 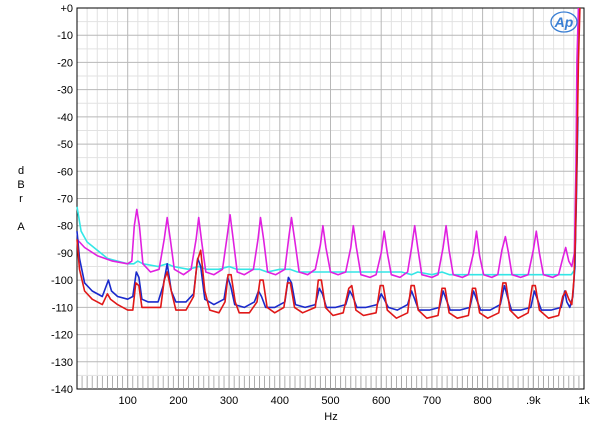 What do you see at coordinates (65, 254) in the screenshot?
I see `y-tick-label: -90` at bounding box center [65, 254].